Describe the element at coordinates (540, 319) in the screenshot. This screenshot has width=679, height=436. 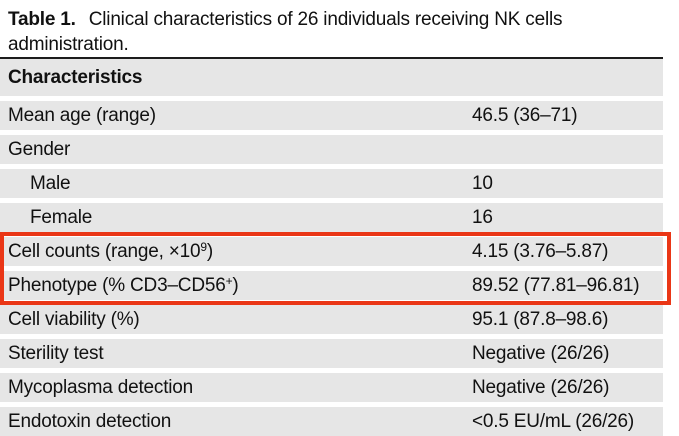
I see `row-value: 95.1 (87.8–98.6)` at that location.